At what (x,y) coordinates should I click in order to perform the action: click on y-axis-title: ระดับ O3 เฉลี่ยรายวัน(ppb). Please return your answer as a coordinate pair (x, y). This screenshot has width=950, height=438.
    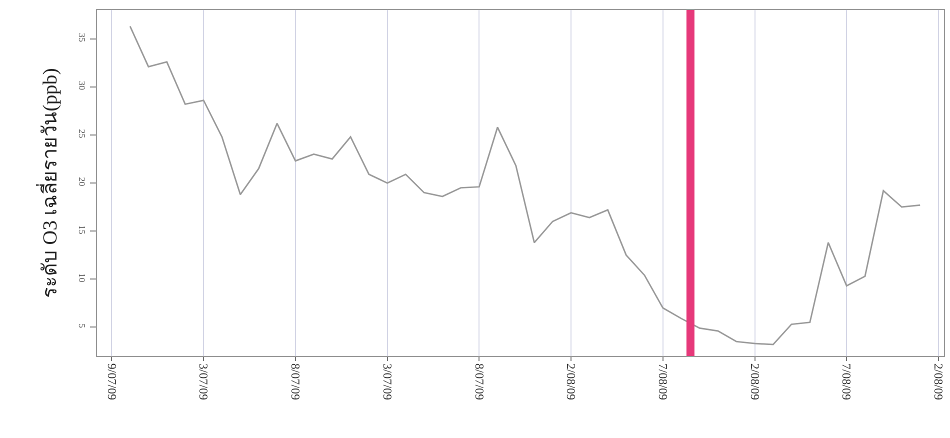
    Looking at the image, I should click on (49, 183).